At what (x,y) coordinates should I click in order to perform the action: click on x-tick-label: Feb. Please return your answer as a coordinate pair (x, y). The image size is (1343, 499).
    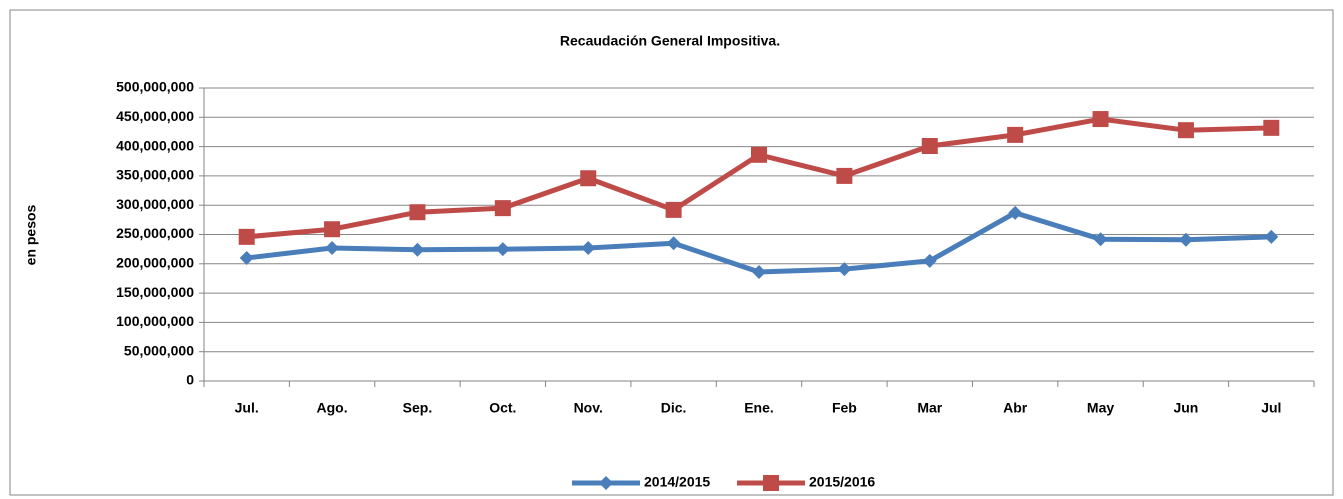
    Looking at the image, I should click on (844, 408).